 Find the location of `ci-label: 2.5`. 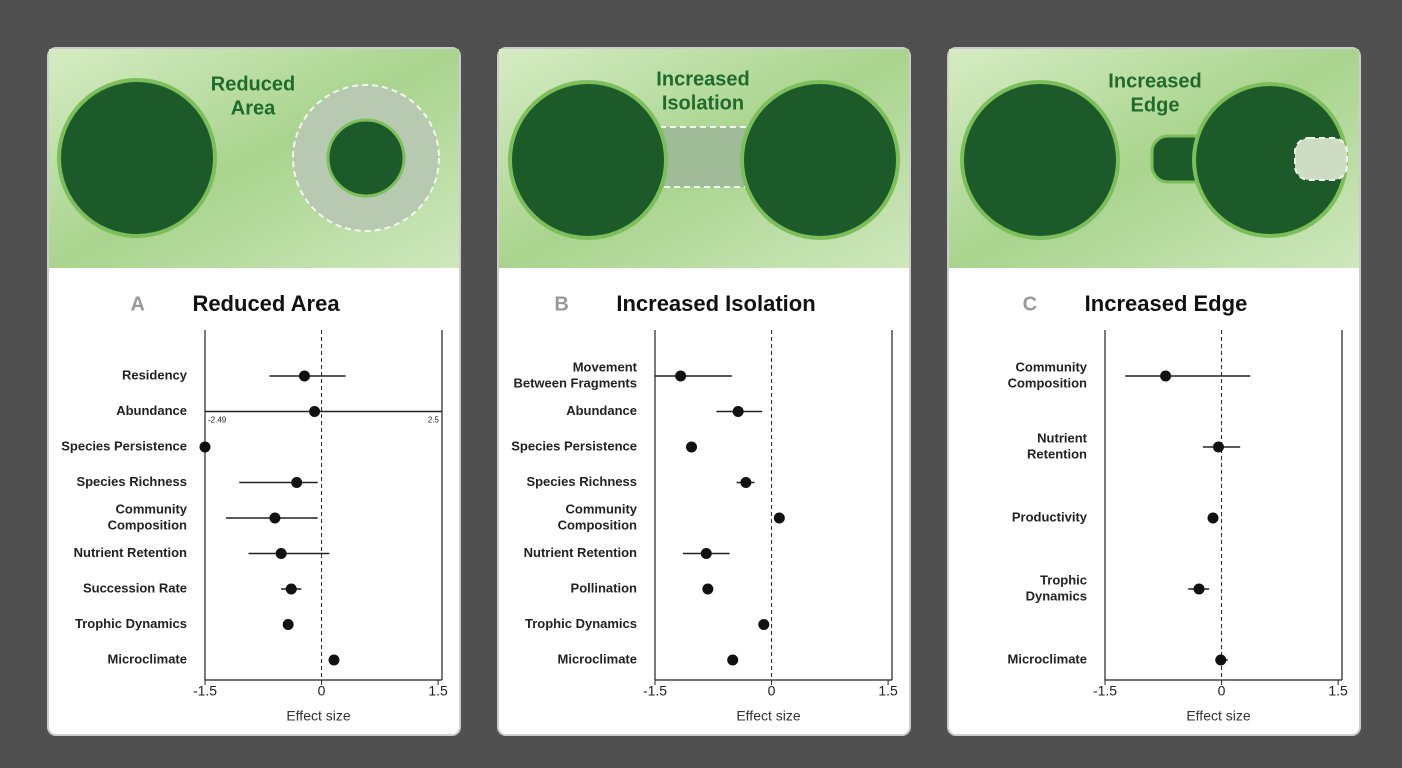

ci-label: 2.5 is located at coordinates (434, 420).